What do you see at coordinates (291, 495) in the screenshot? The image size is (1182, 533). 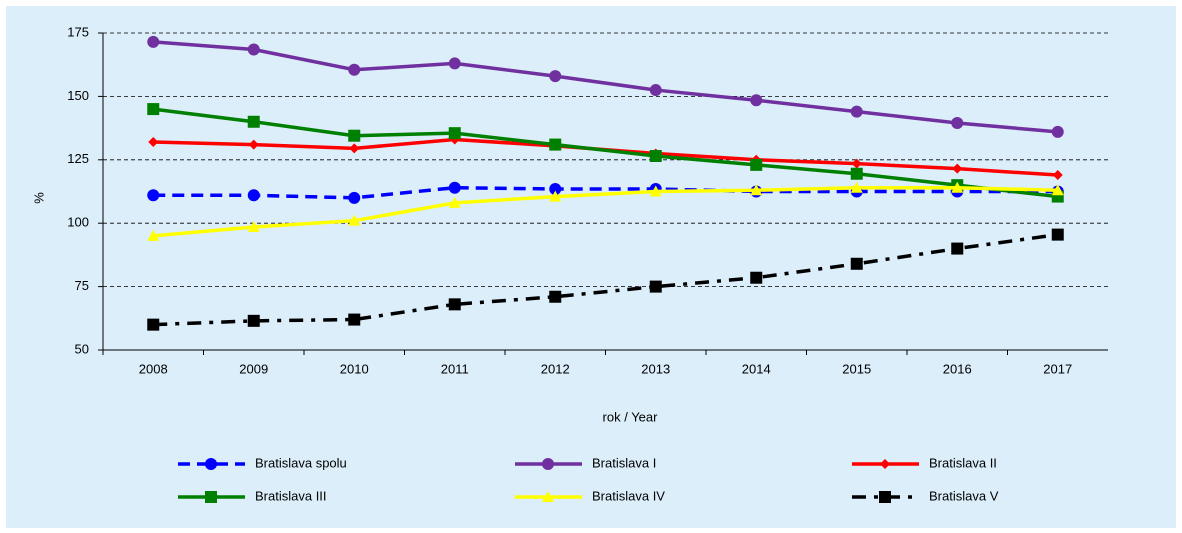 I see `legend-label: Bratislava III` at bounding box center [291, 495].